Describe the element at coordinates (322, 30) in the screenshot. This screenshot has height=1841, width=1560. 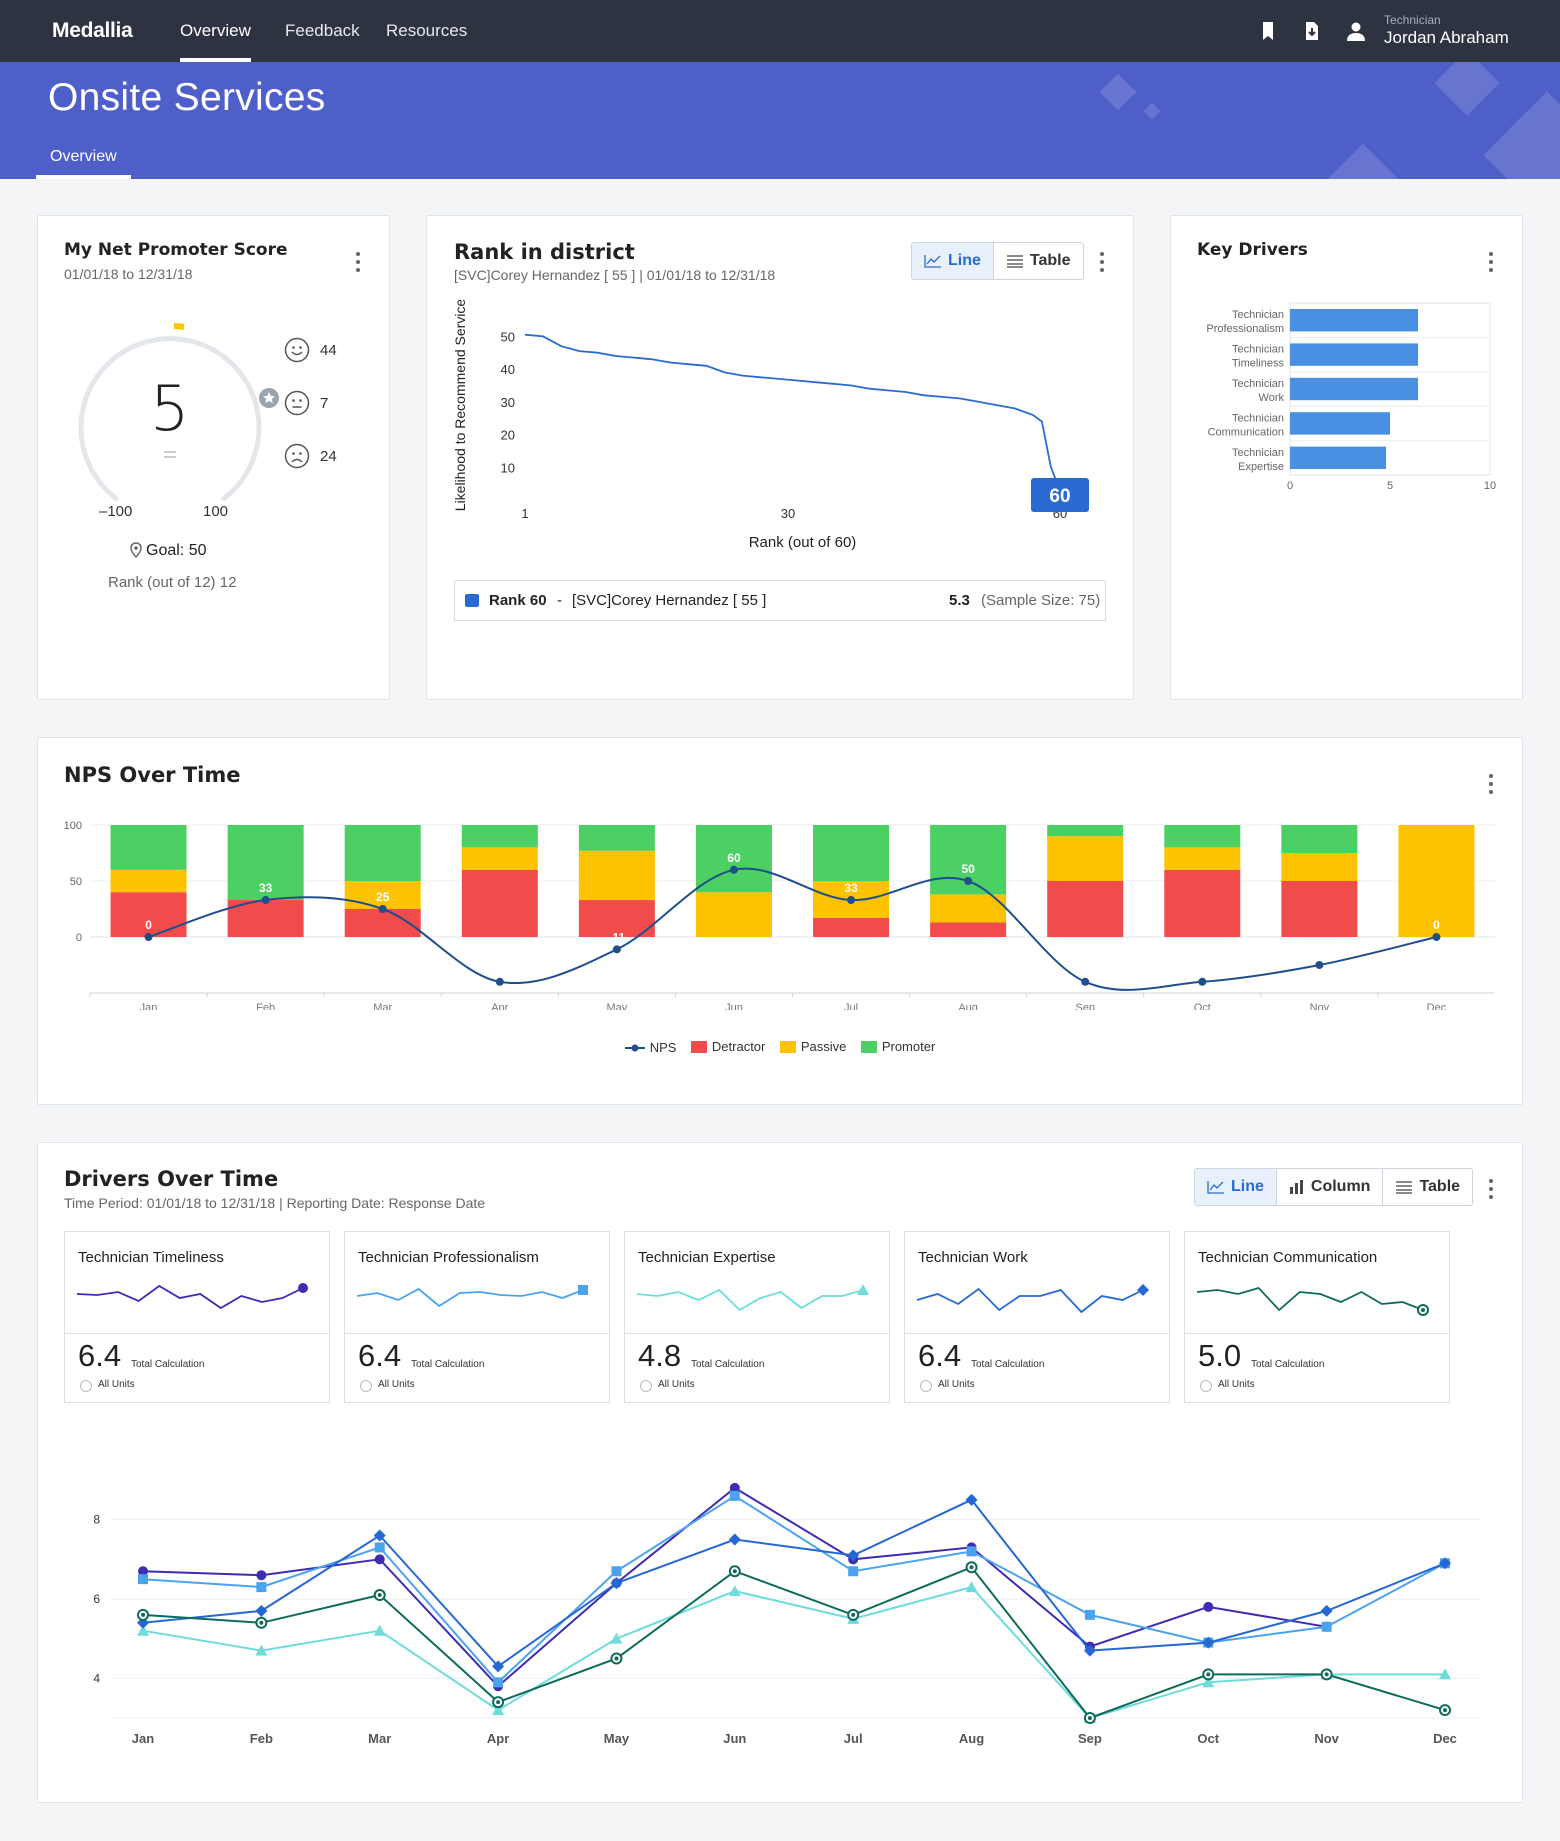
I see `nav-feedback: Feedback` at that location.